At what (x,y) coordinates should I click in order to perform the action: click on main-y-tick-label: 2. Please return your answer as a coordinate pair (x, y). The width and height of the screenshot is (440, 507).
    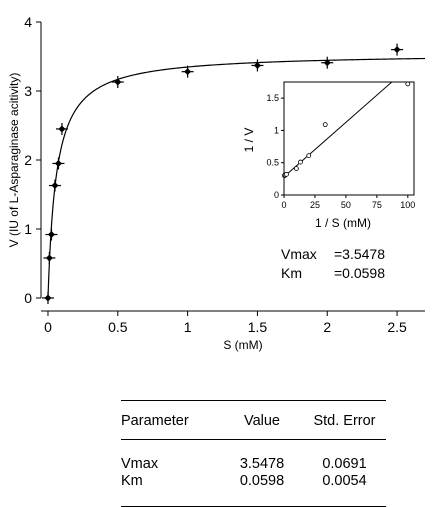
    Looking at the image, I should click on (28, 160).